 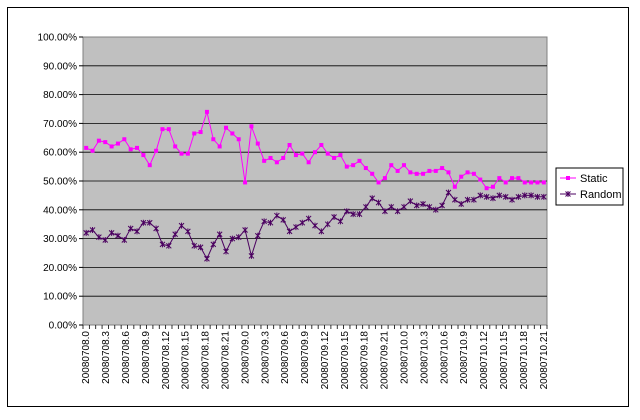 What do you see at coordinates (60, 297) in the screenshot?
I see `y-tick-label: 10.00%` at bounding box center [60, 297].